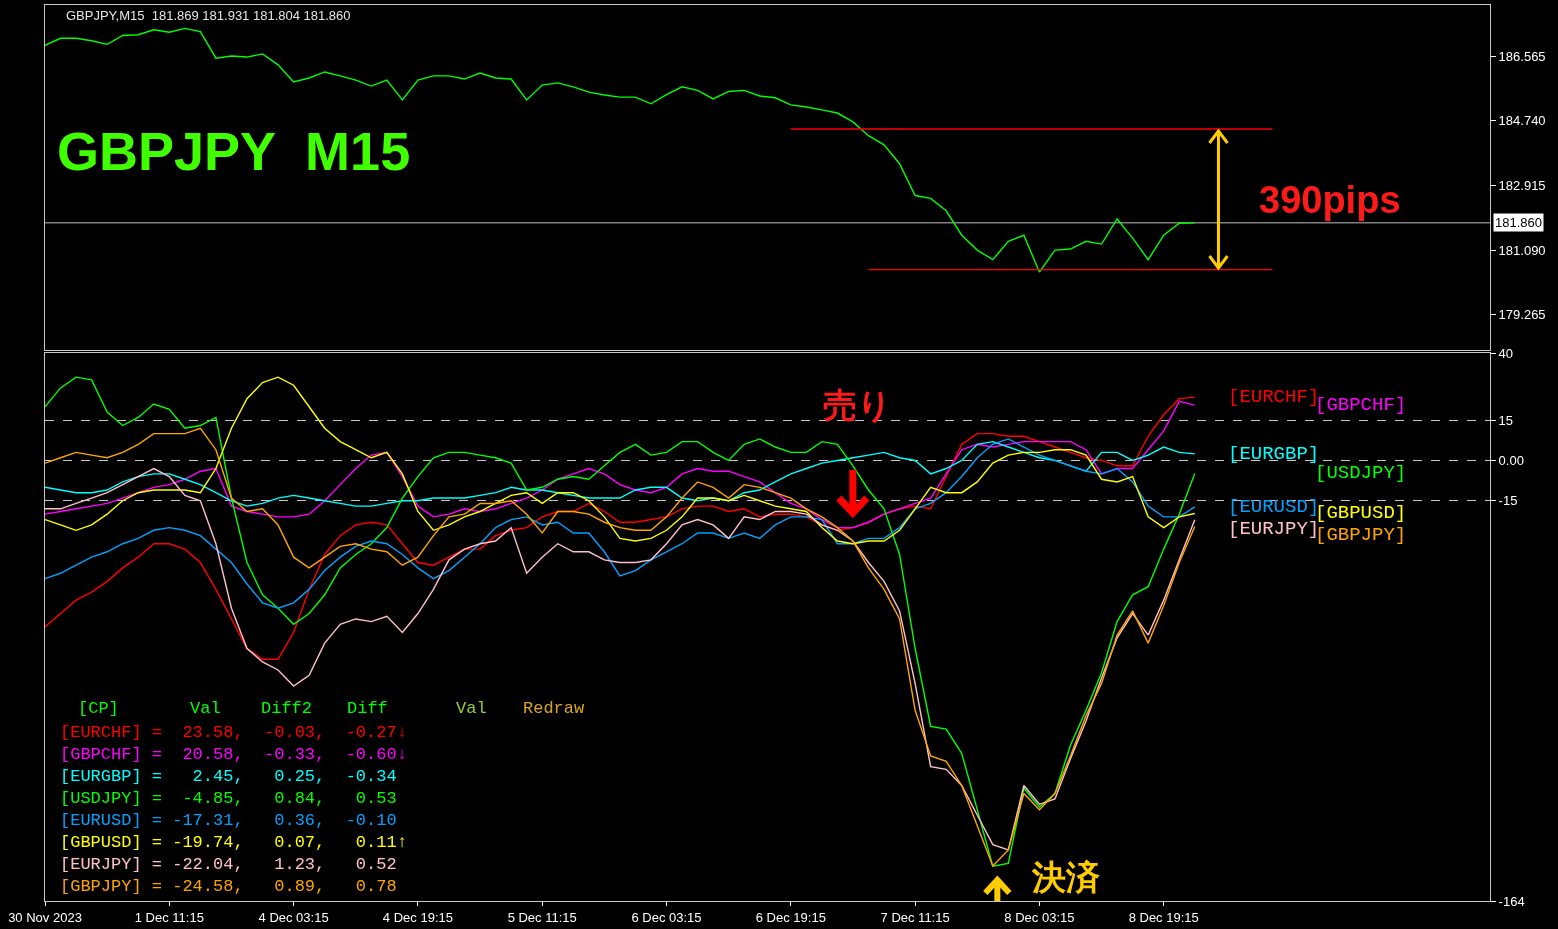 The height and width of the screenshot is (929, 1558). What do you see at coordinates (1163, 917) in the screenshot?
I see `x-tick-label: 8 Dec 19:15` at bounding box center [1163, 917].